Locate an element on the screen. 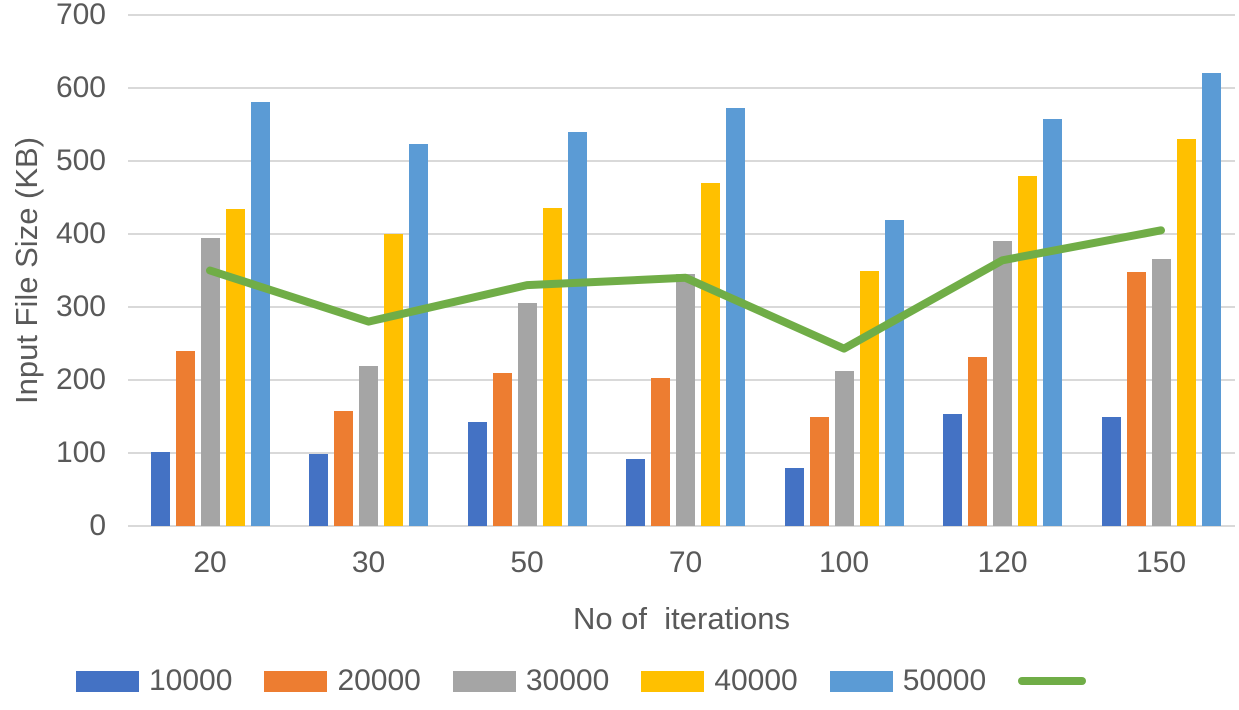  legend-label-40000: 40000 is located at coordinates (756, 680).